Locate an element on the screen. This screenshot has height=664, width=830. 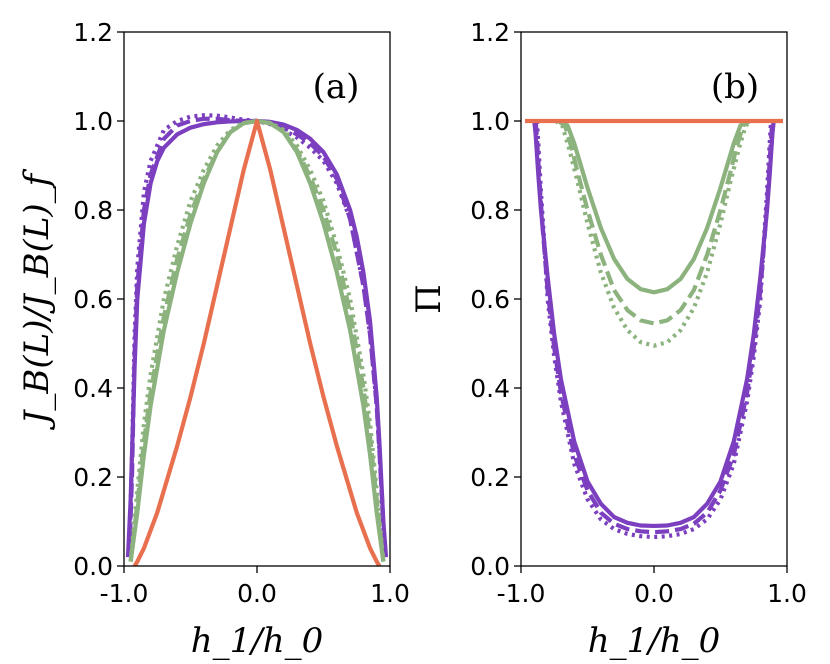
panel-b-y-tick-label-6: 1.2 is located at coordinates (490, 32).